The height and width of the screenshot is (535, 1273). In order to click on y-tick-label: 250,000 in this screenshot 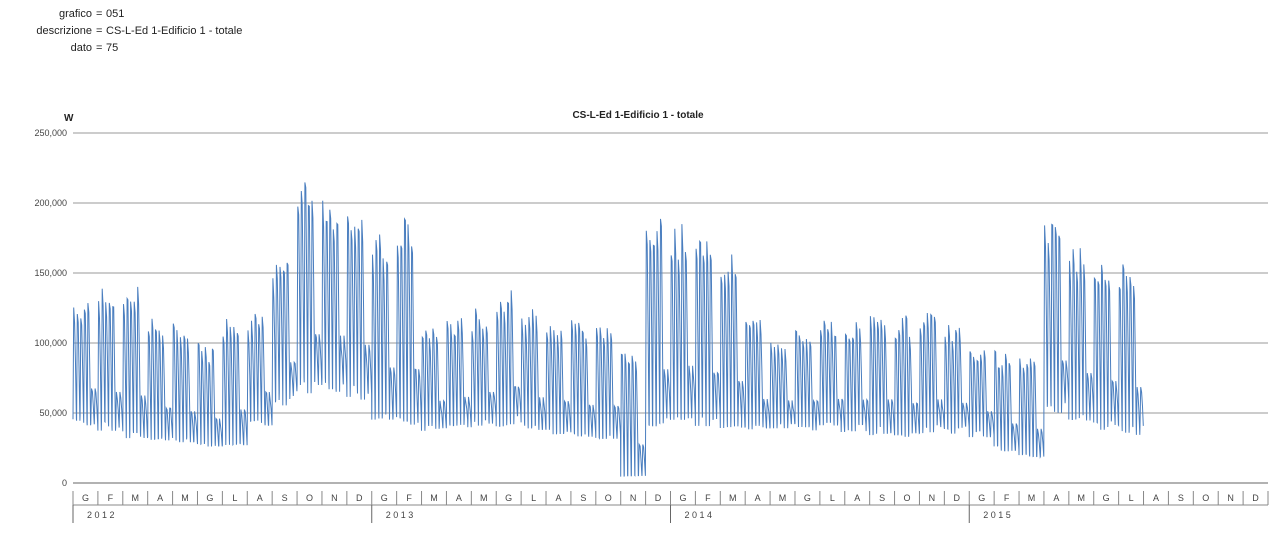, I will do `click(50, 133)`.